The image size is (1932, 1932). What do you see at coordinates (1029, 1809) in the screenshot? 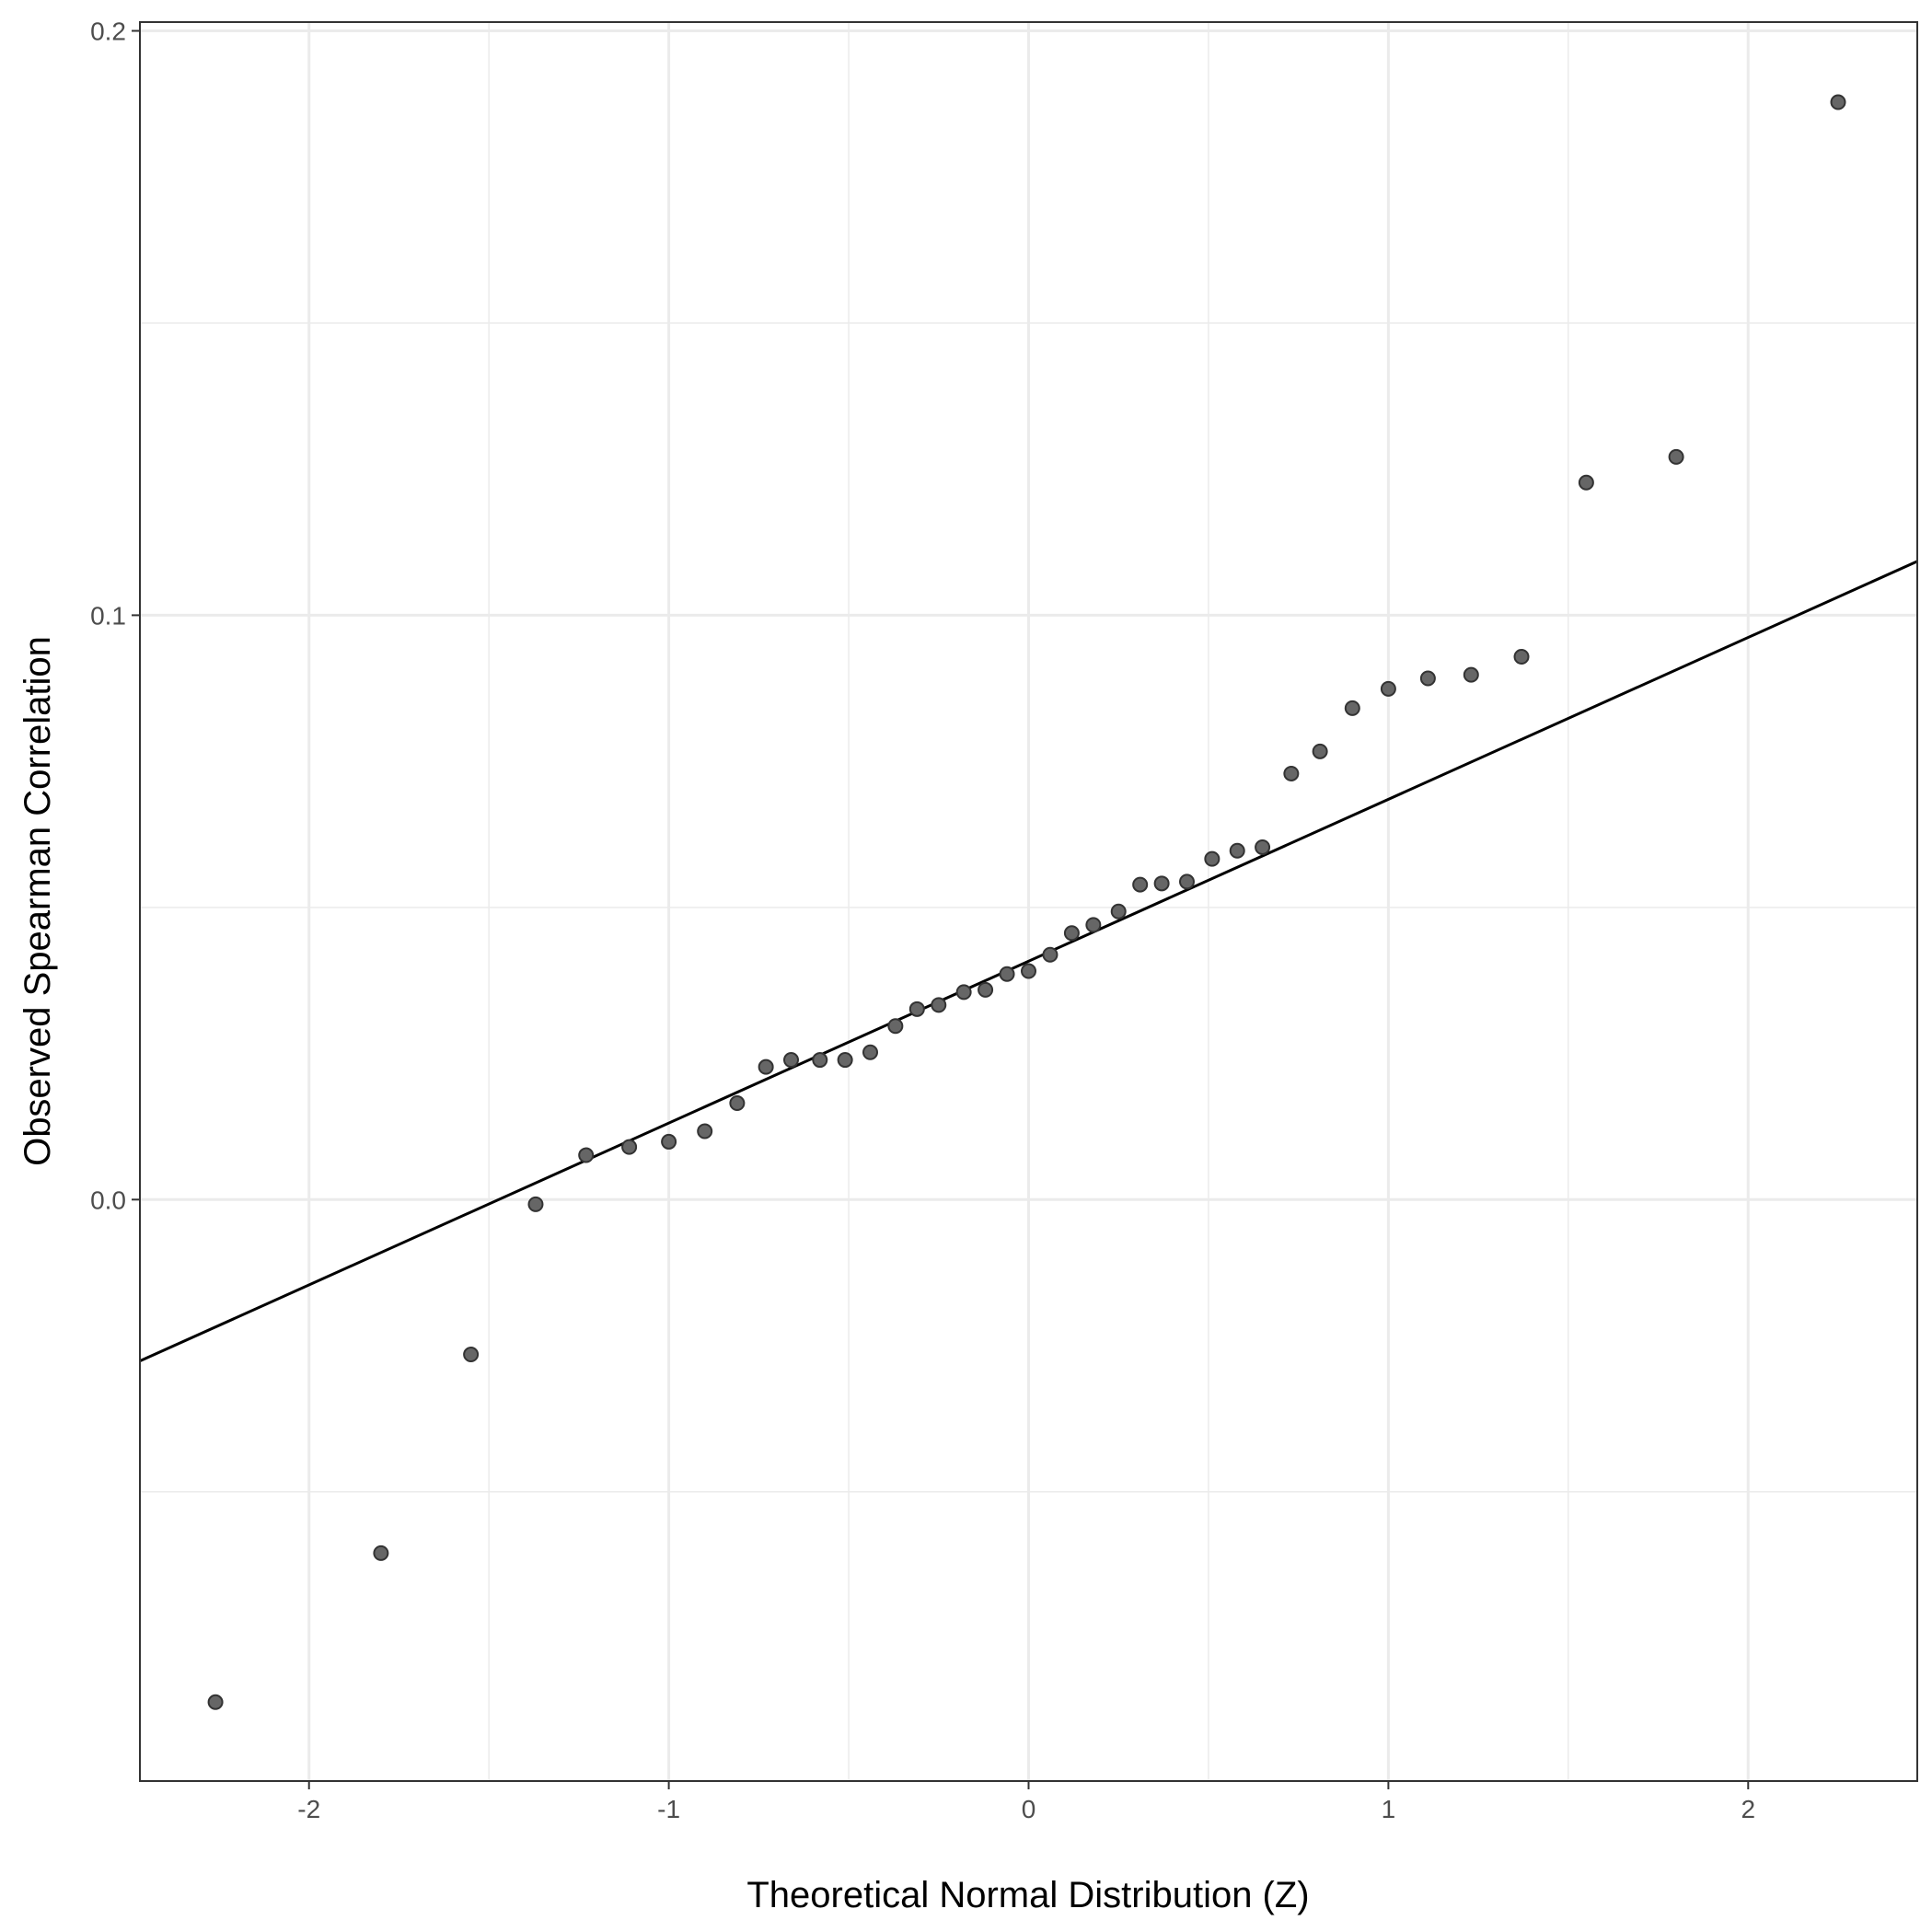
I see `x-tick-label: 0` at bounding box center [1029, 1809].